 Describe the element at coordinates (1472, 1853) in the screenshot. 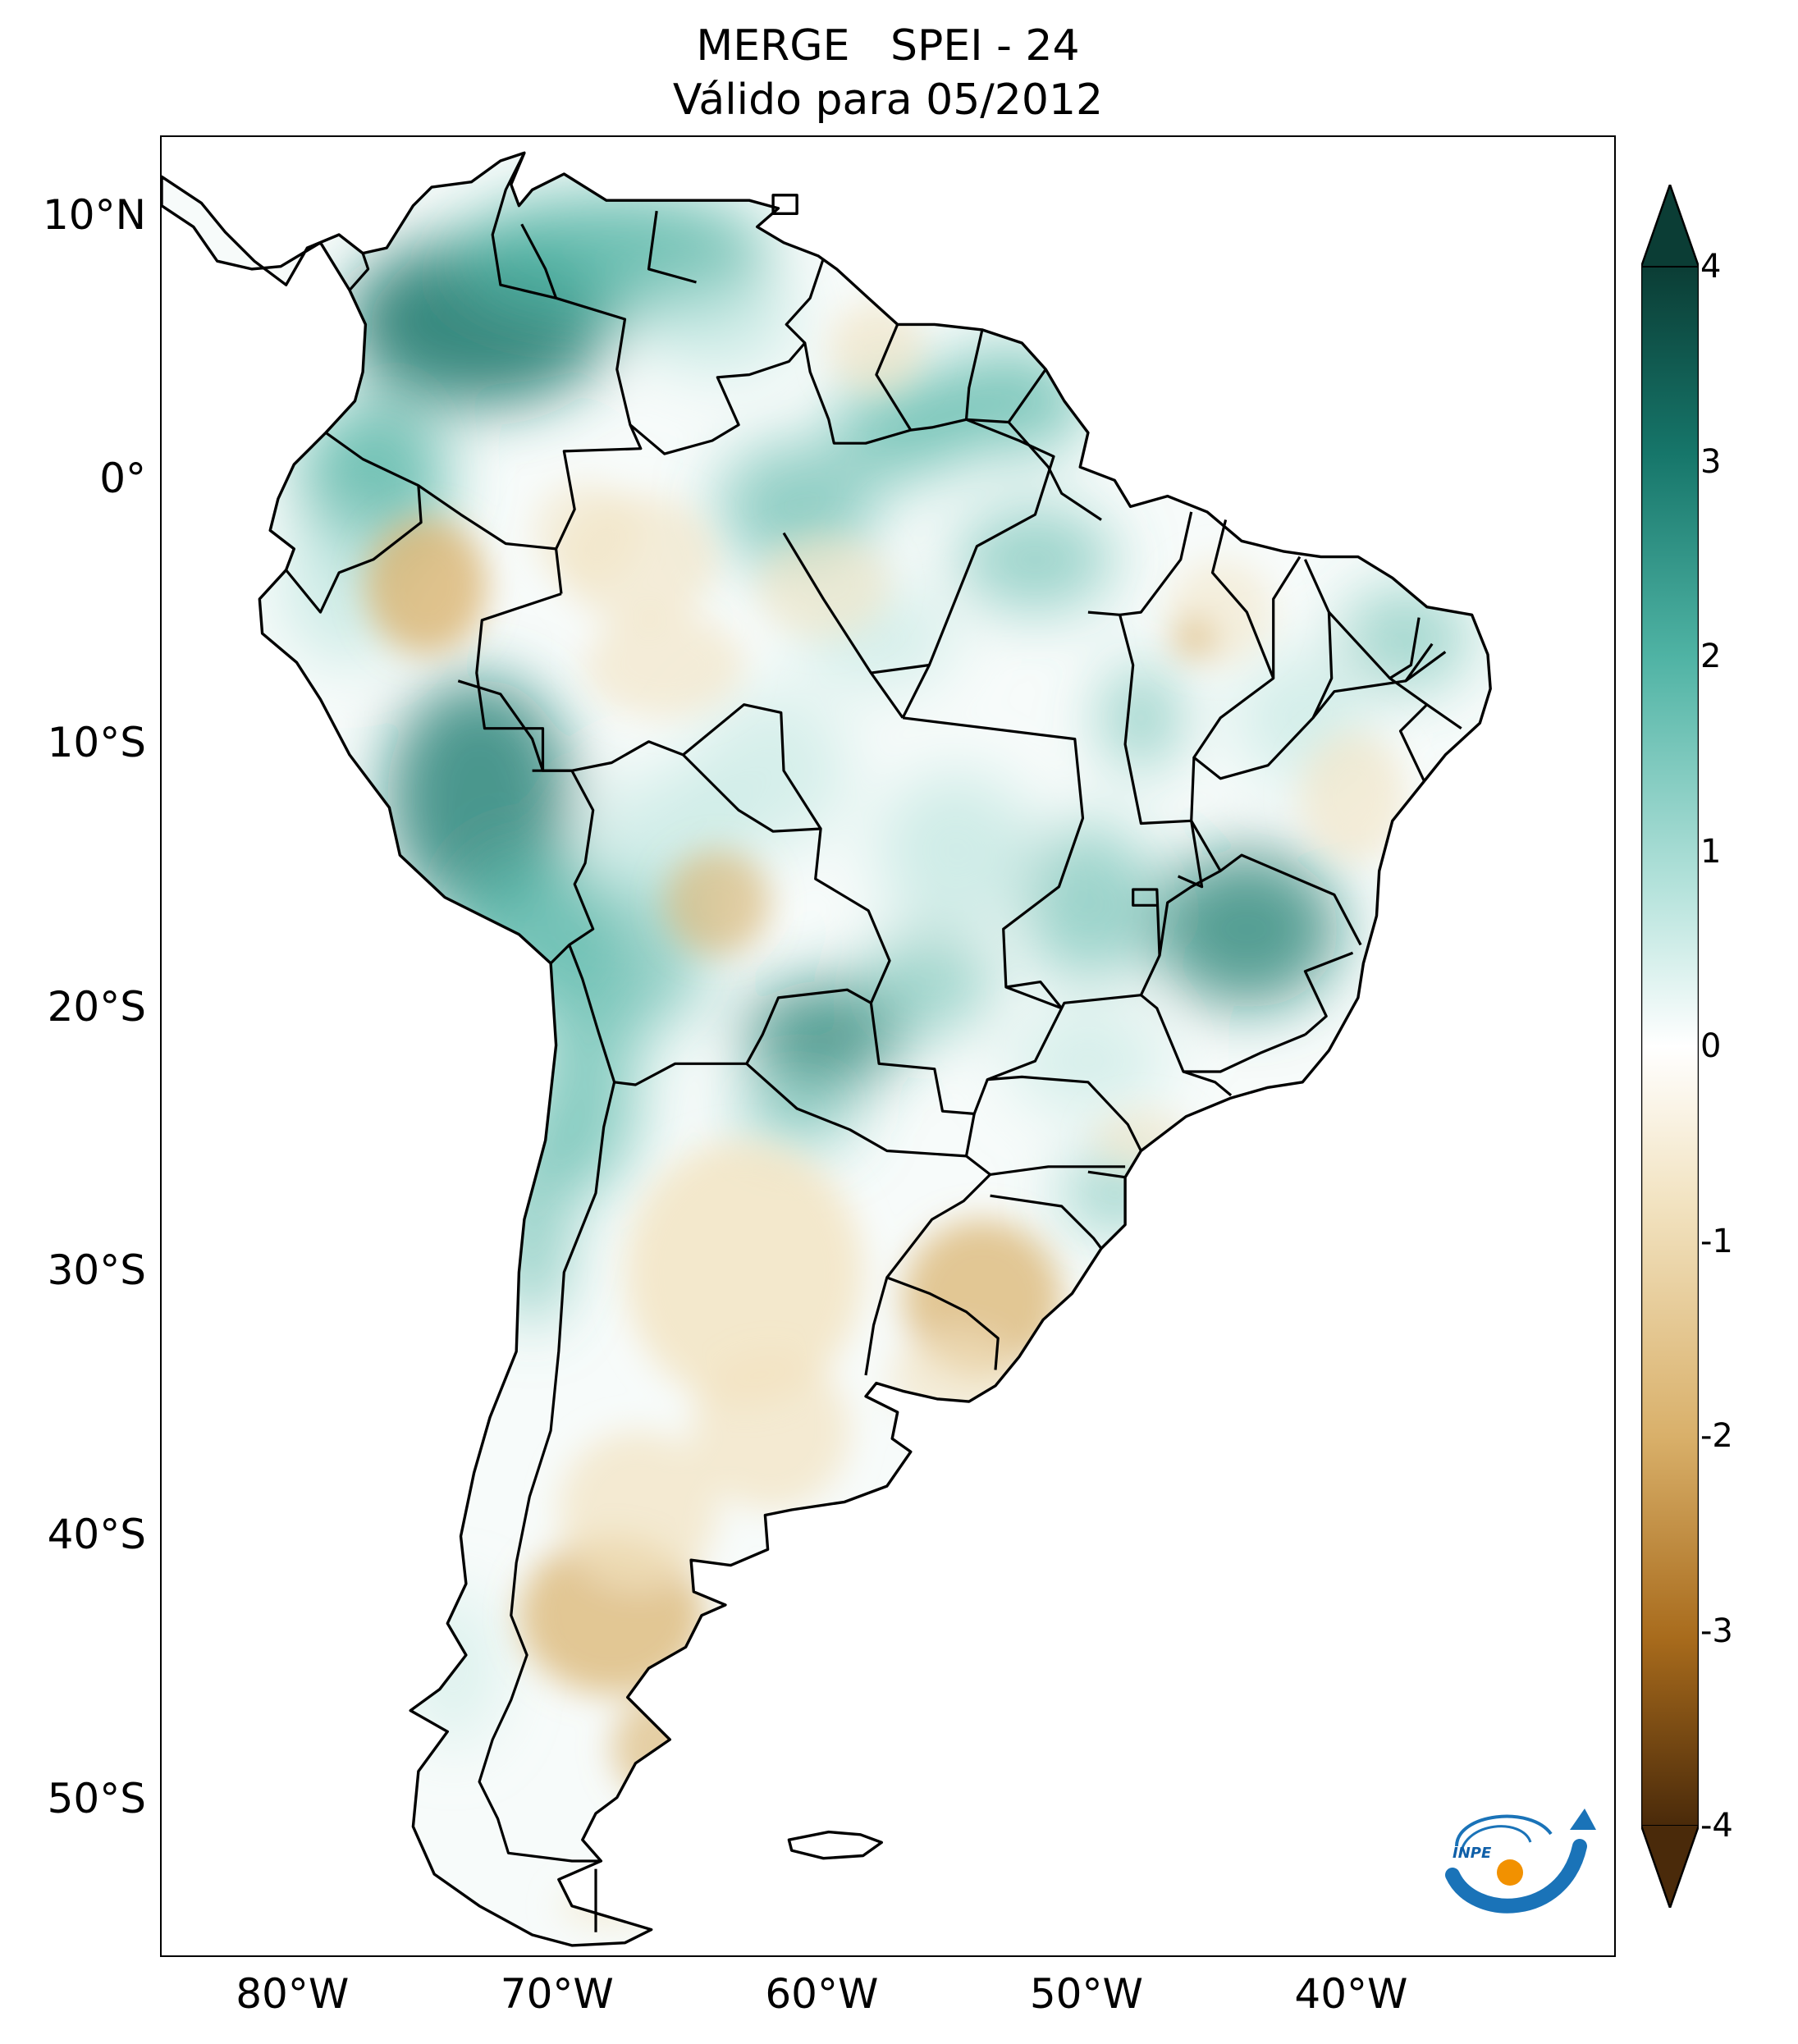

I see `inpe-logo-text: INPE` at that location.